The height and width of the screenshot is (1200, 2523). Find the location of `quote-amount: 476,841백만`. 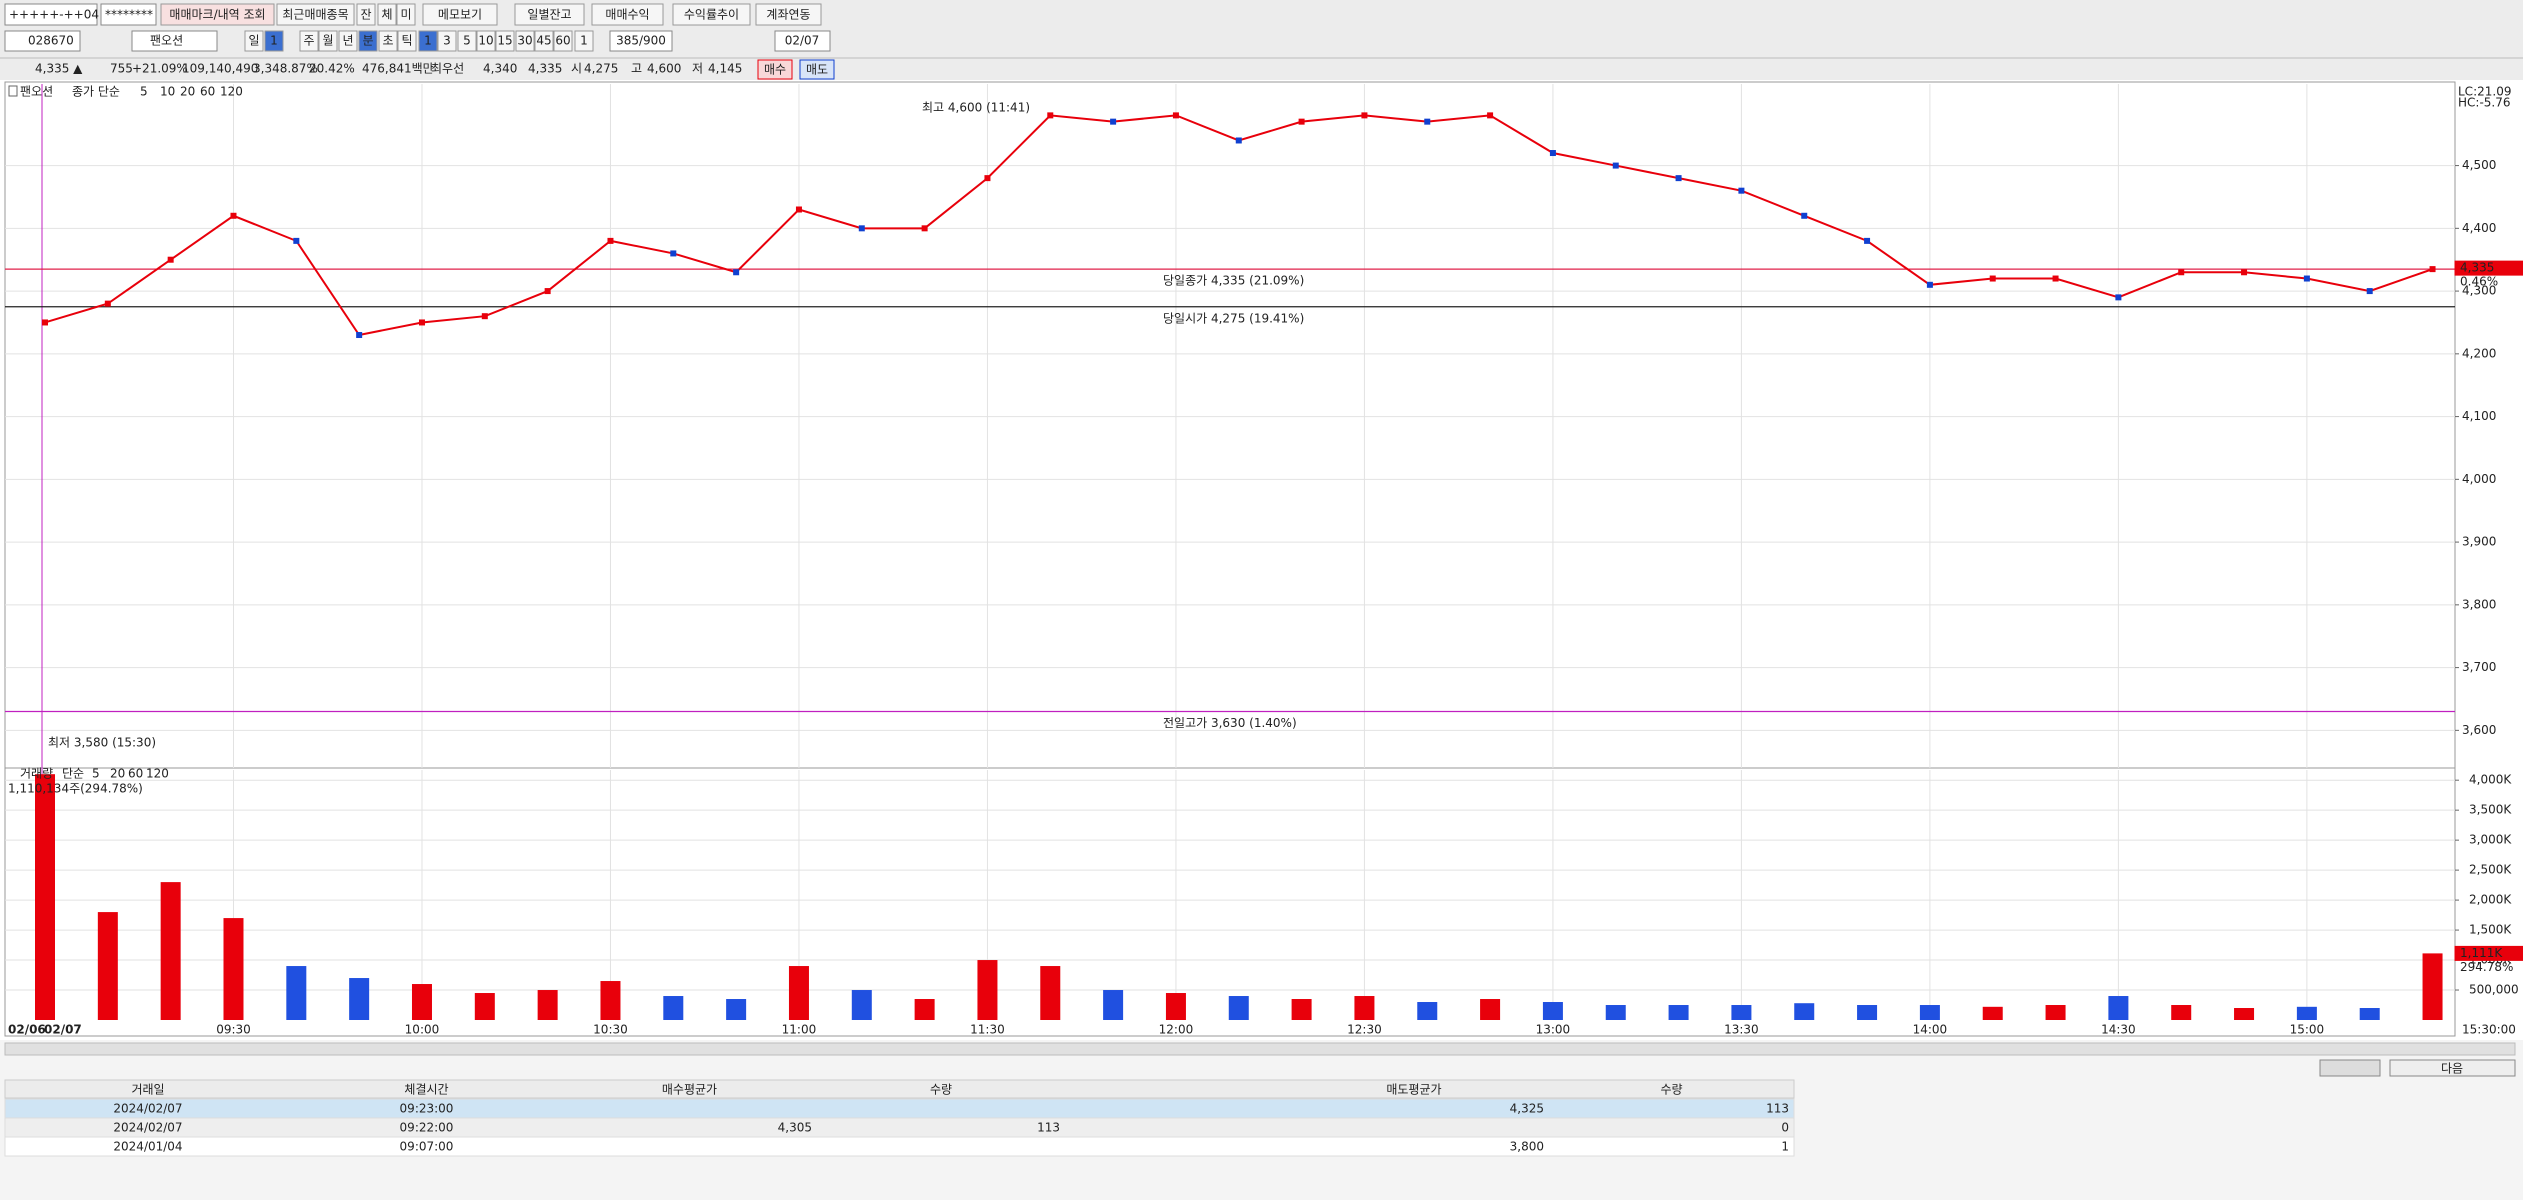

quote-amount: 476,841백만 is located at coordinates (398, 69).